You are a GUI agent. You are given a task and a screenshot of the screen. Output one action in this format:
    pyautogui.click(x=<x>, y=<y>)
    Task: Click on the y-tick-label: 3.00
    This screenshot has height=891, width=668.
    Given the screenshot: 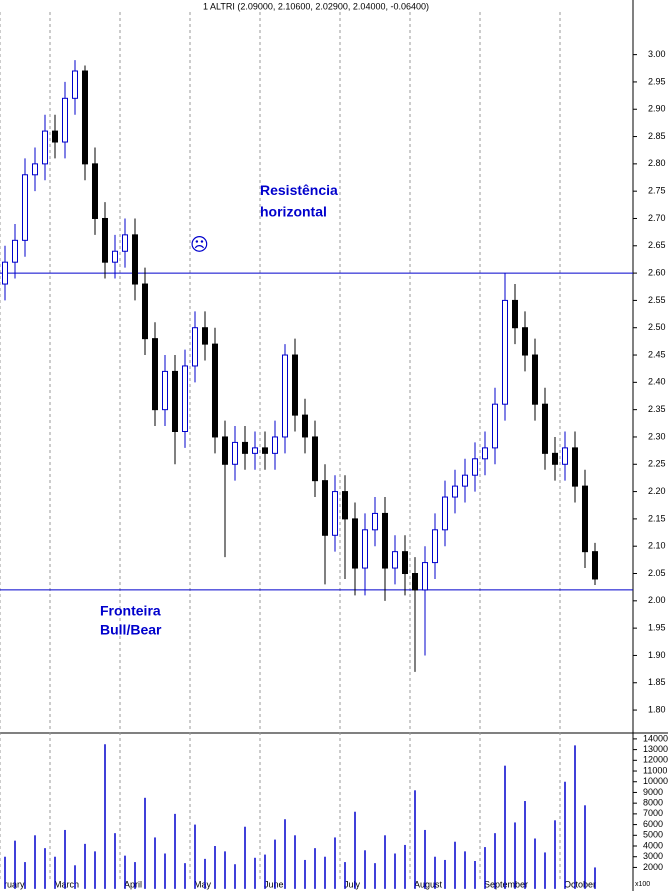 What is the action you would take?
    pyautogui.click(x=657, y=54)
    